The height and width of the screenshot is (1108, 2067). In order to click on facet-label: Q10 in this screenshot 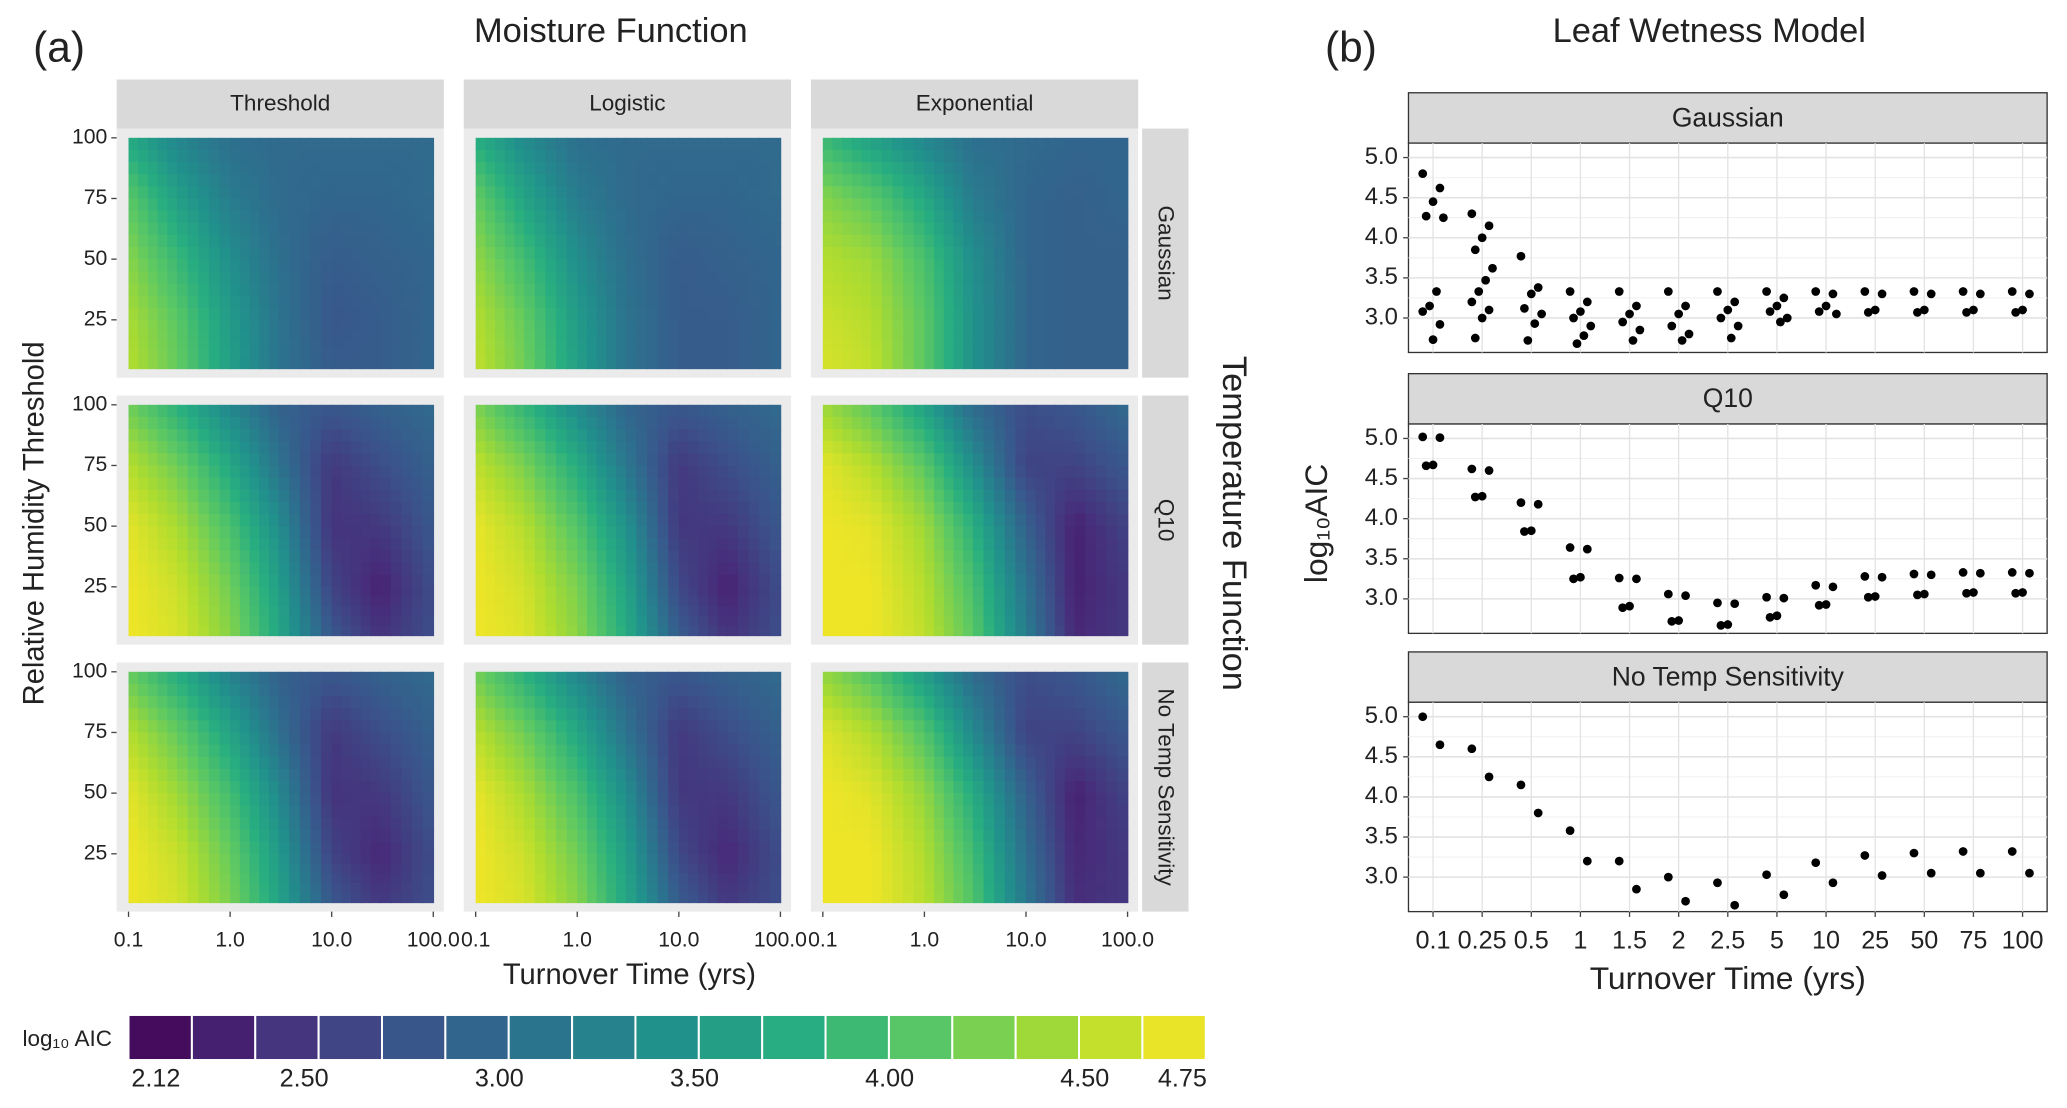, I will do `click(1166, 520)`.